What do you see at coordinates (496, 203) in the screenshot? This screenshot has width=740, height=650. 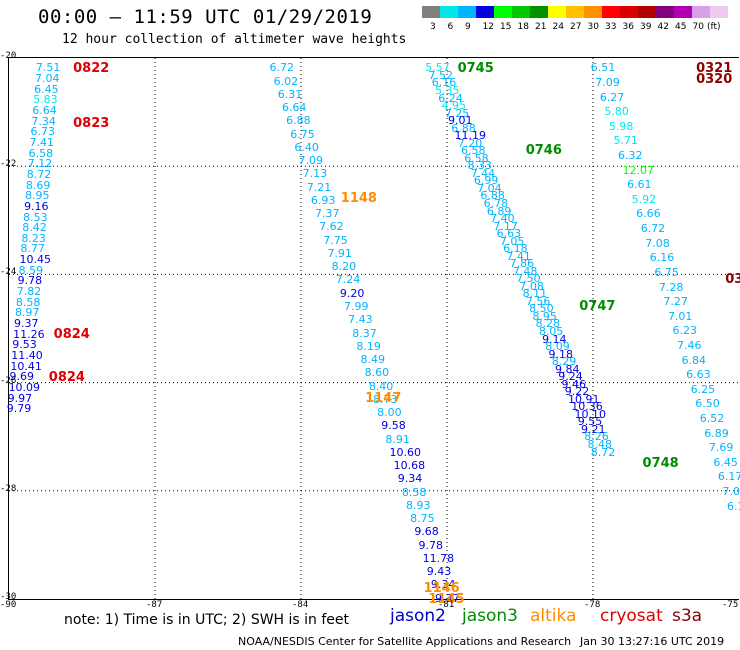 I see `swh-value: 6.78` at bounding box center [496, 203].